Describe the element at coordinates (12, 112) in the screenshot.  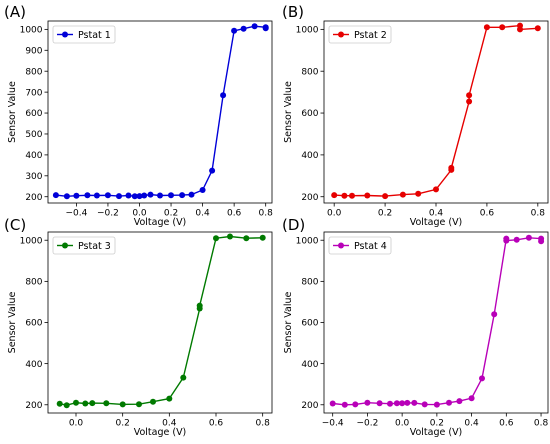
I see `y-axis-label: Sensor Value` at that location.